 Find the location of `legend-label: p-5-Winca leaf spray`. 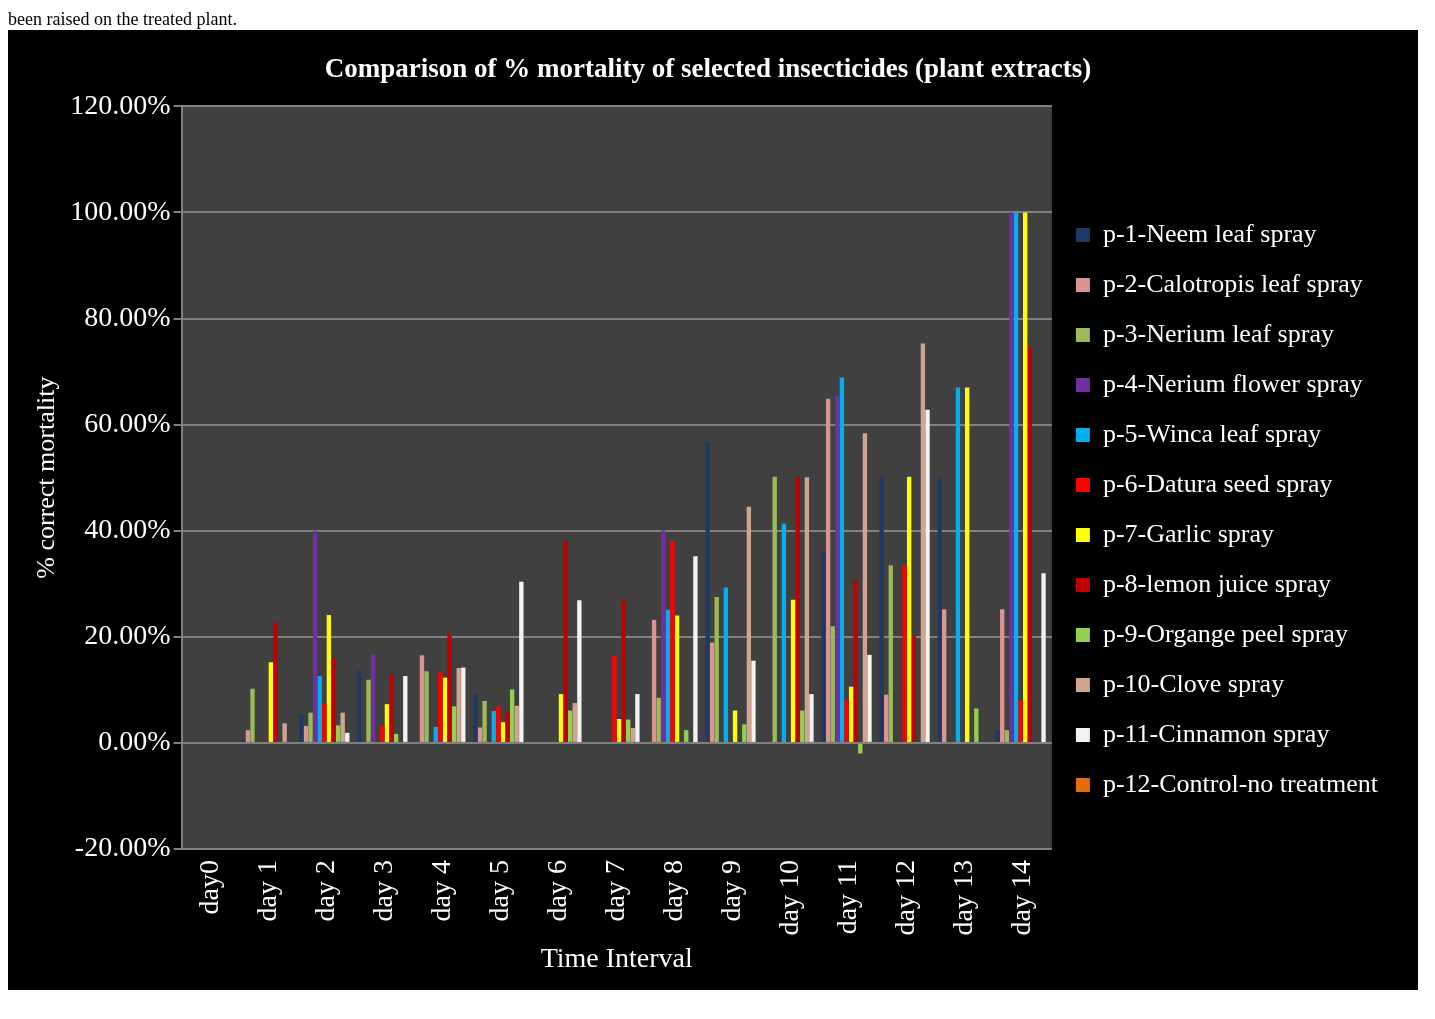

legend-label: p-5-Winca leaf spray is located at coordinates (1212, 433).